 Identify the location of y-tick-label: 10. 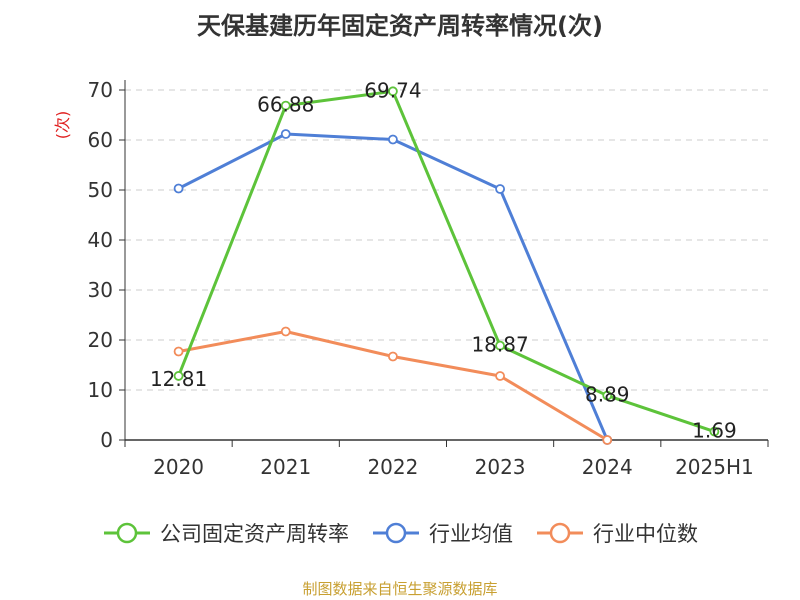
(100, 390).